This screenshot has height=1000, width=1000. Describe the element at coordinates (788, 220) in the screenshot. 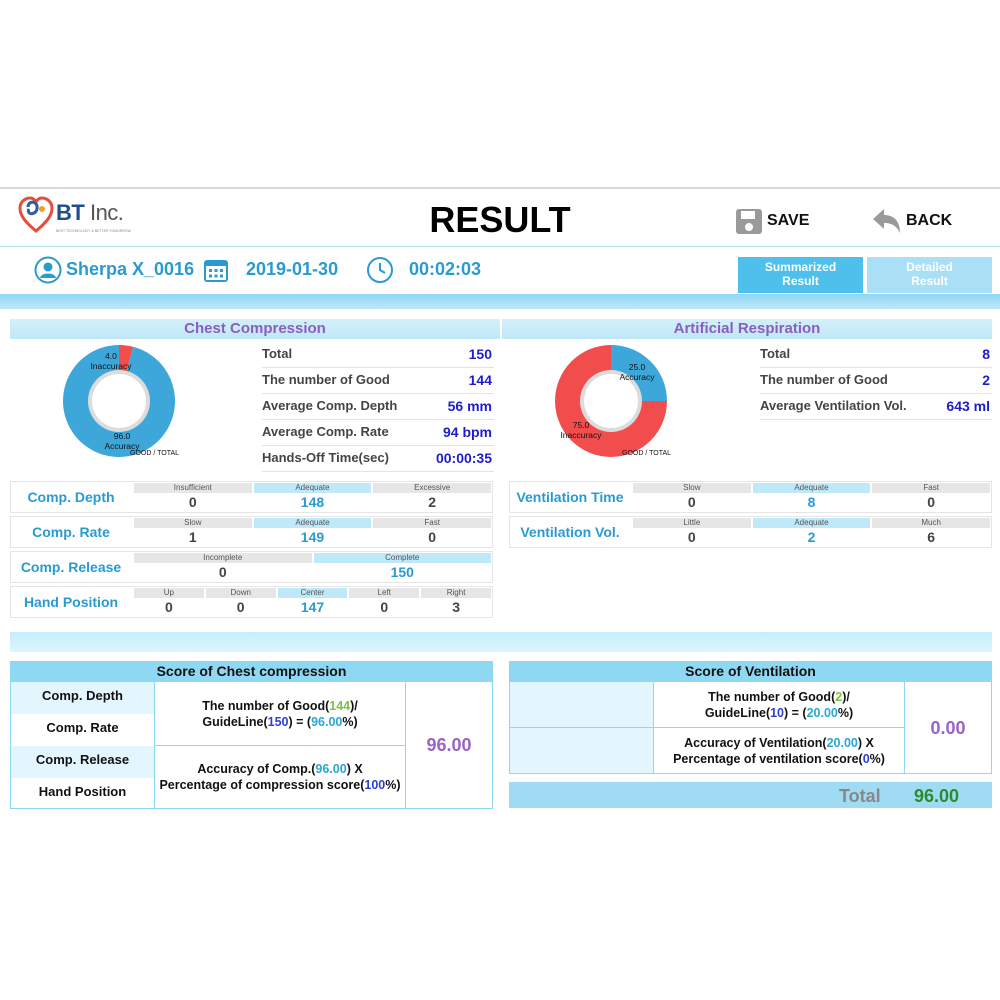

I see `save-label: SAVE` at that location.